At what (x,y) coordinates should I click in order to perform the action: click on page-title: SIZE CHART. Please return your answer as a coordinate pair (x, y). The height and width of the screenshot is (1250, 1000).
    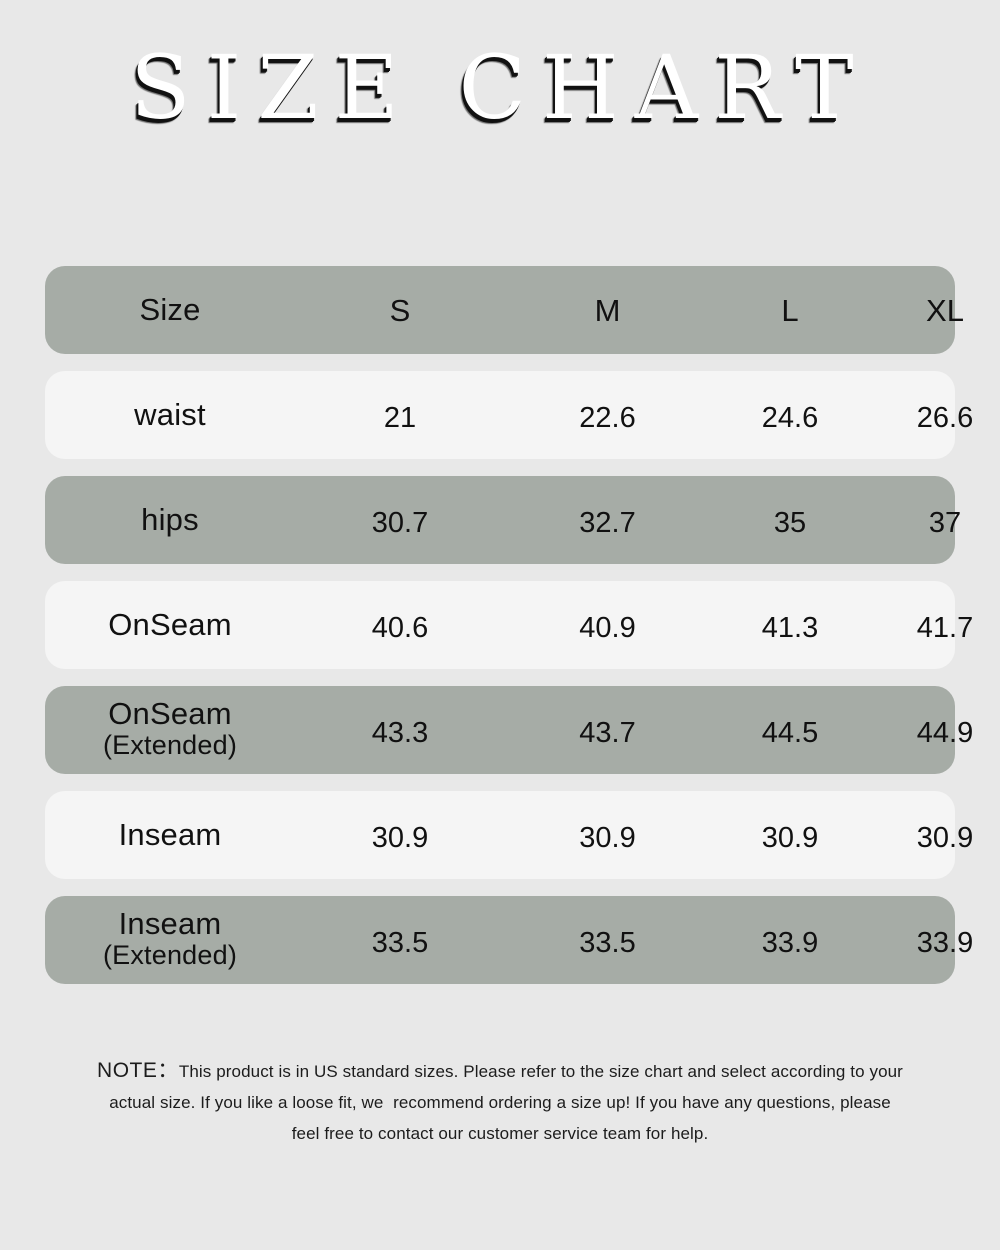
    Looking at the image, I should click on (500, 87).